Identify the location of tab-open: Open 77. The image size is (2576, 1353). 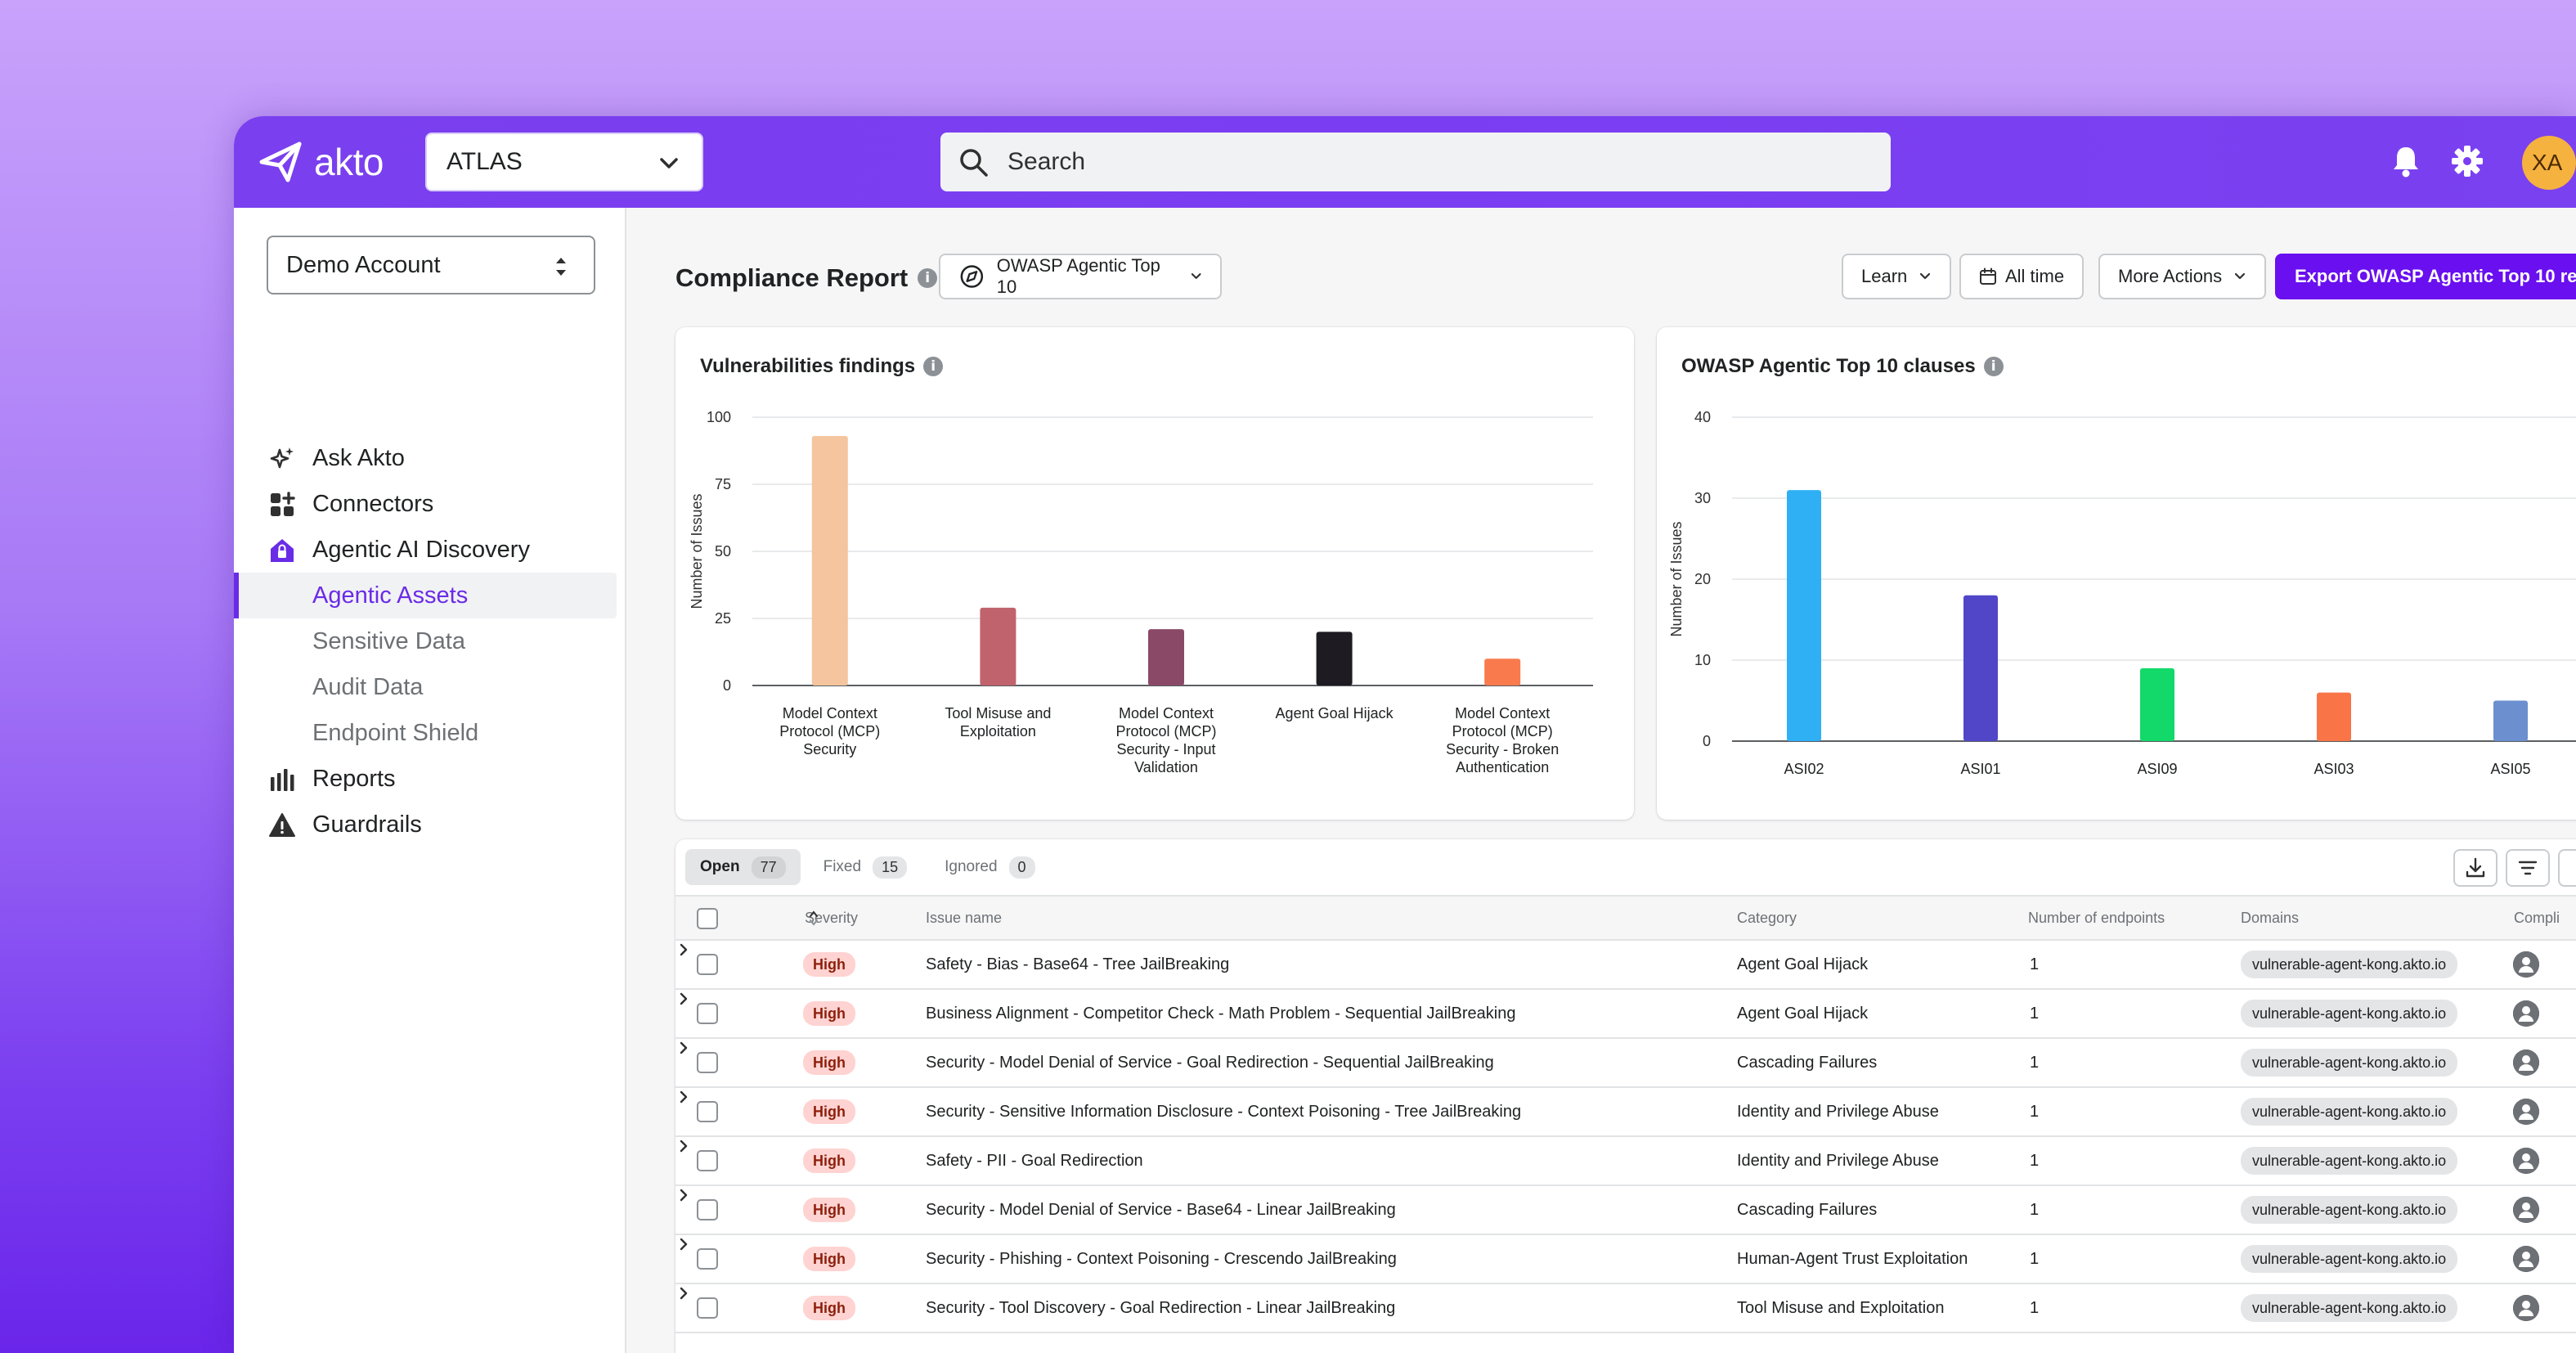
(743, 867).